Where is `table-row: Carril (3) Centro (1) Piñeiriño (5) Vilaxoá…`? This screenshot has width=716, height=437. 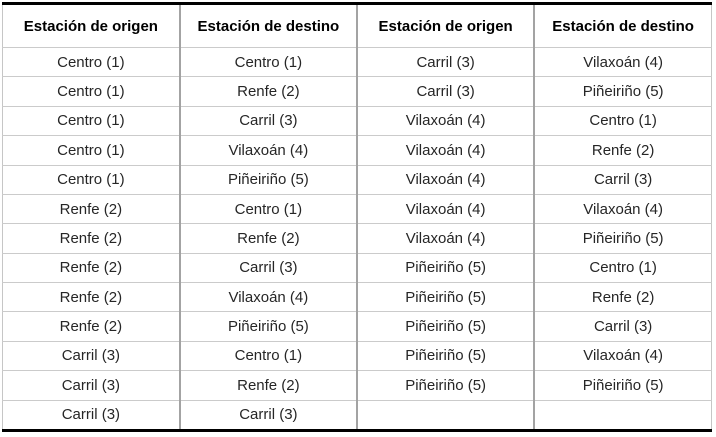
table-row: Carril (3) Centro (1) Piñeiriño (5) Vilaxoá… is located at coordinates (357, 356).